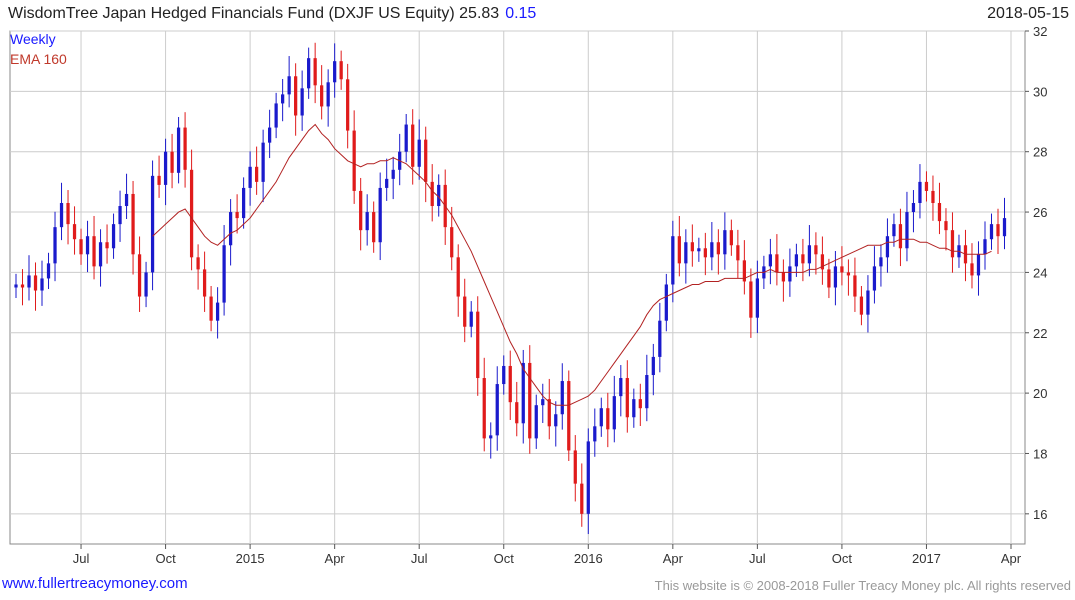 The image size is (1075, 600). What do you see at coordinates (95, 583) in the screenshot?
I see `site-link: www.fullertreacymoney.com` at bounding box center [95, 583].